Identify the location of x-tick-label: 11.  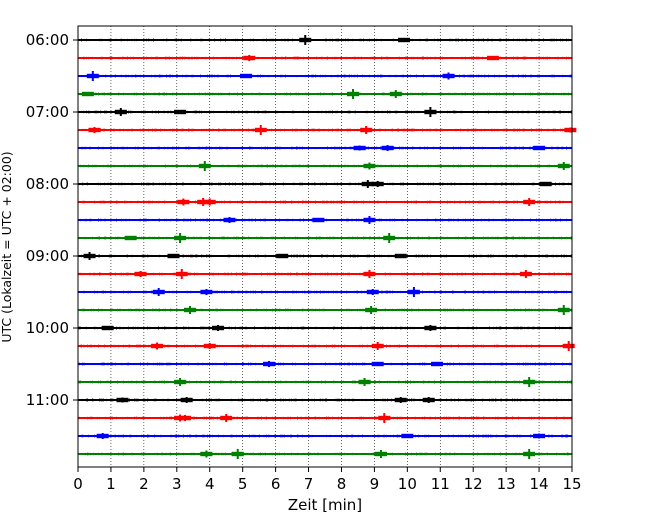
(440, 484).